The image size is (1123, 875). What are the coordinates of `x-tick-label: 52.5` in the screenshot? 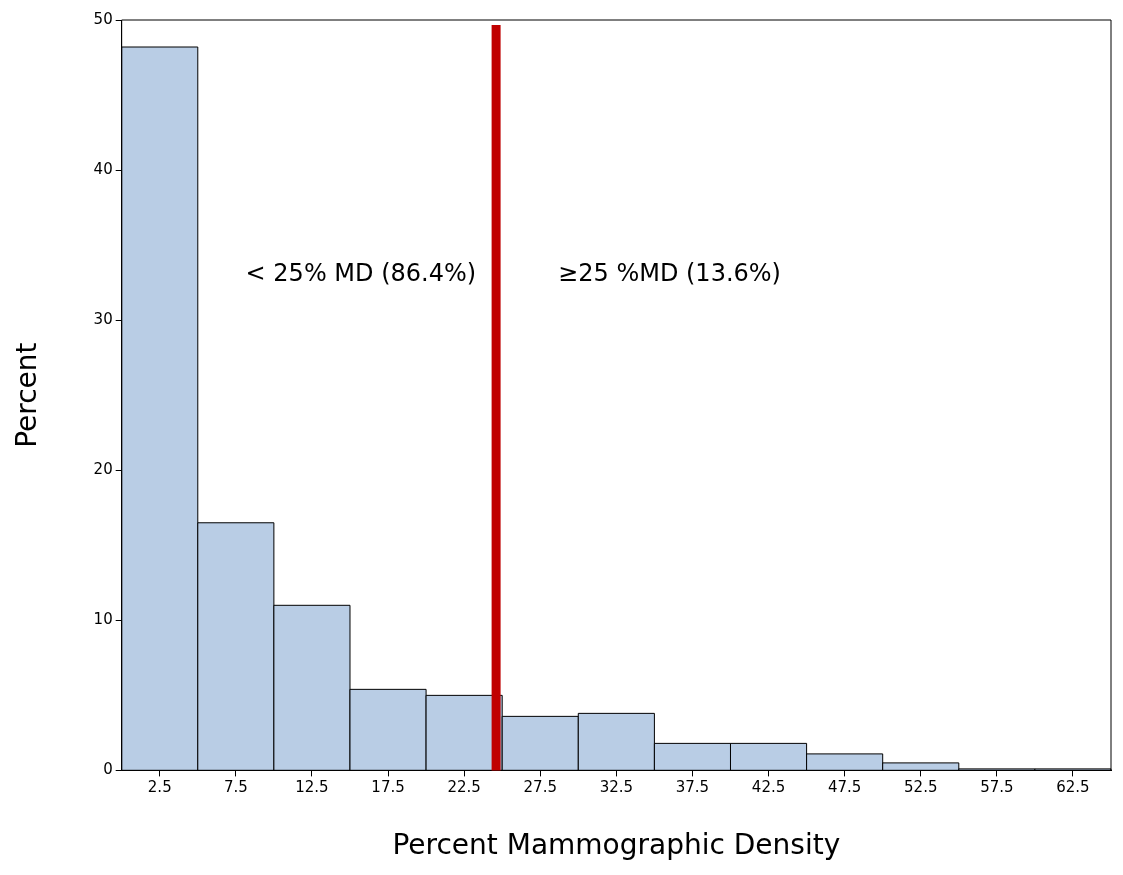 It's located at (921, 787).